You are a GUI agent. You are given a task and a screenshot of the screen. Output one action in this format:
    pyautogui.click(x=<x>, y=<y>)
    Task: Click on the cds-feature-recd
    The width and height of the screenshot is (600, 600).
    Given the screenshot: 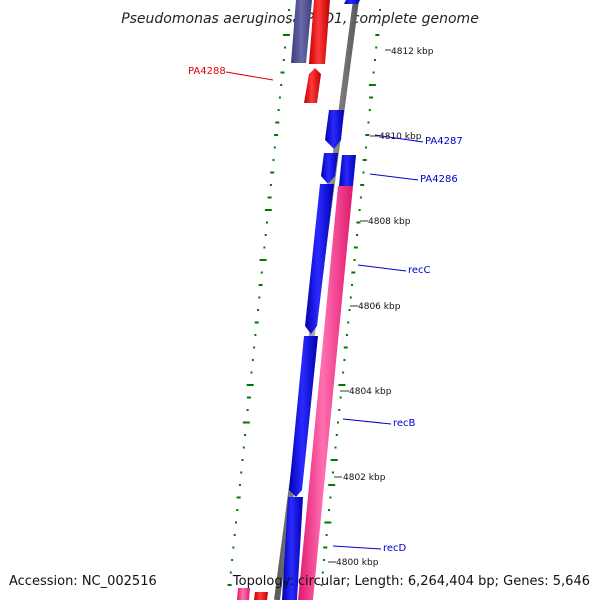 What is the action you would take?
    pyautogui.click(x=292, y=548)
    